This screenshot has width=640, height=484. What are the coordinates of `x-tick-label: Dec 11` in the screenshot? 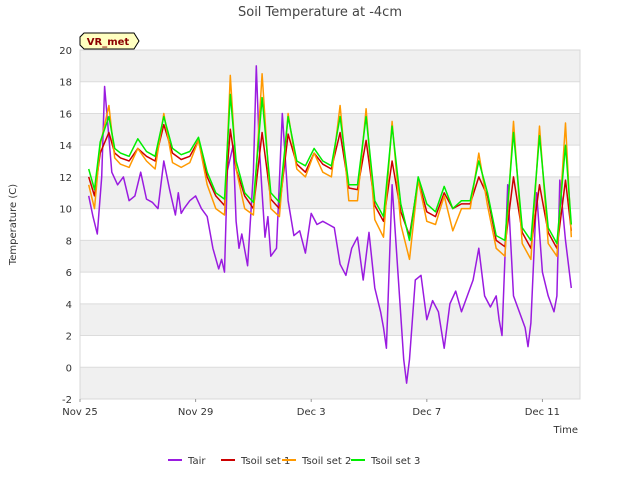 It's located at (542, 412).